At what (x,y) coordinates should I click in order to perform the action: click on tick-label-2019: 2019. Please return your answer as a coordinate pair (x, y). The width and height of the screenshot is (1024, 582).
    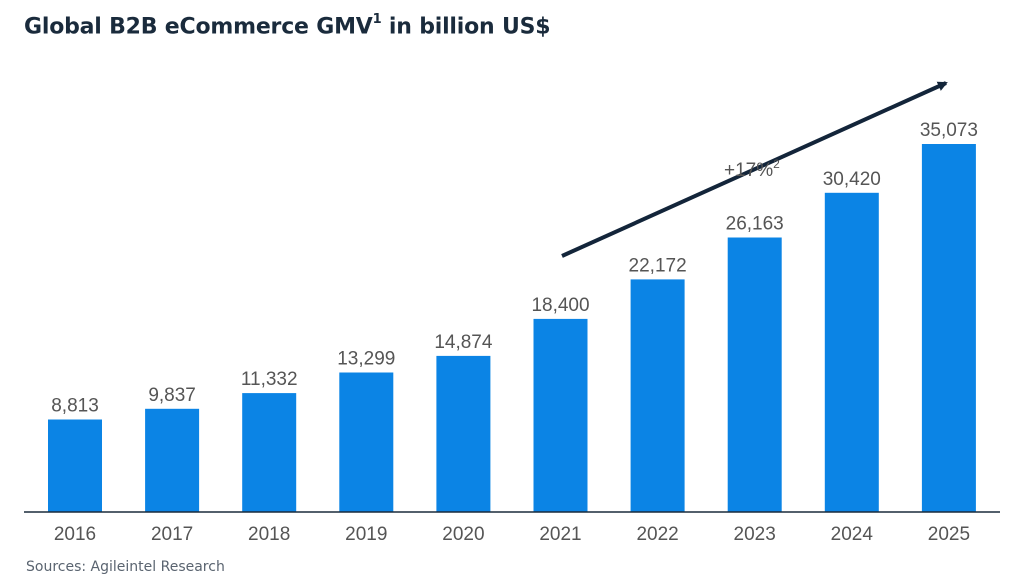
    Looking at the image, I should click on (366, 534).